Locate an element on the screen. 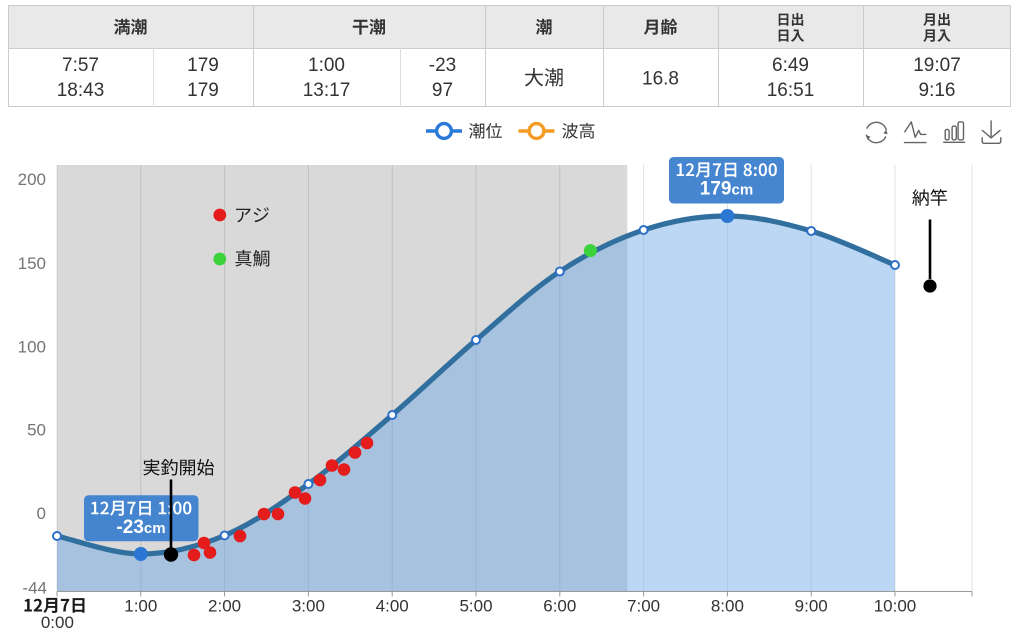 This screenshot has height=633, width=1024. svg-text: 18:43 is located at coordinates (81, 90).